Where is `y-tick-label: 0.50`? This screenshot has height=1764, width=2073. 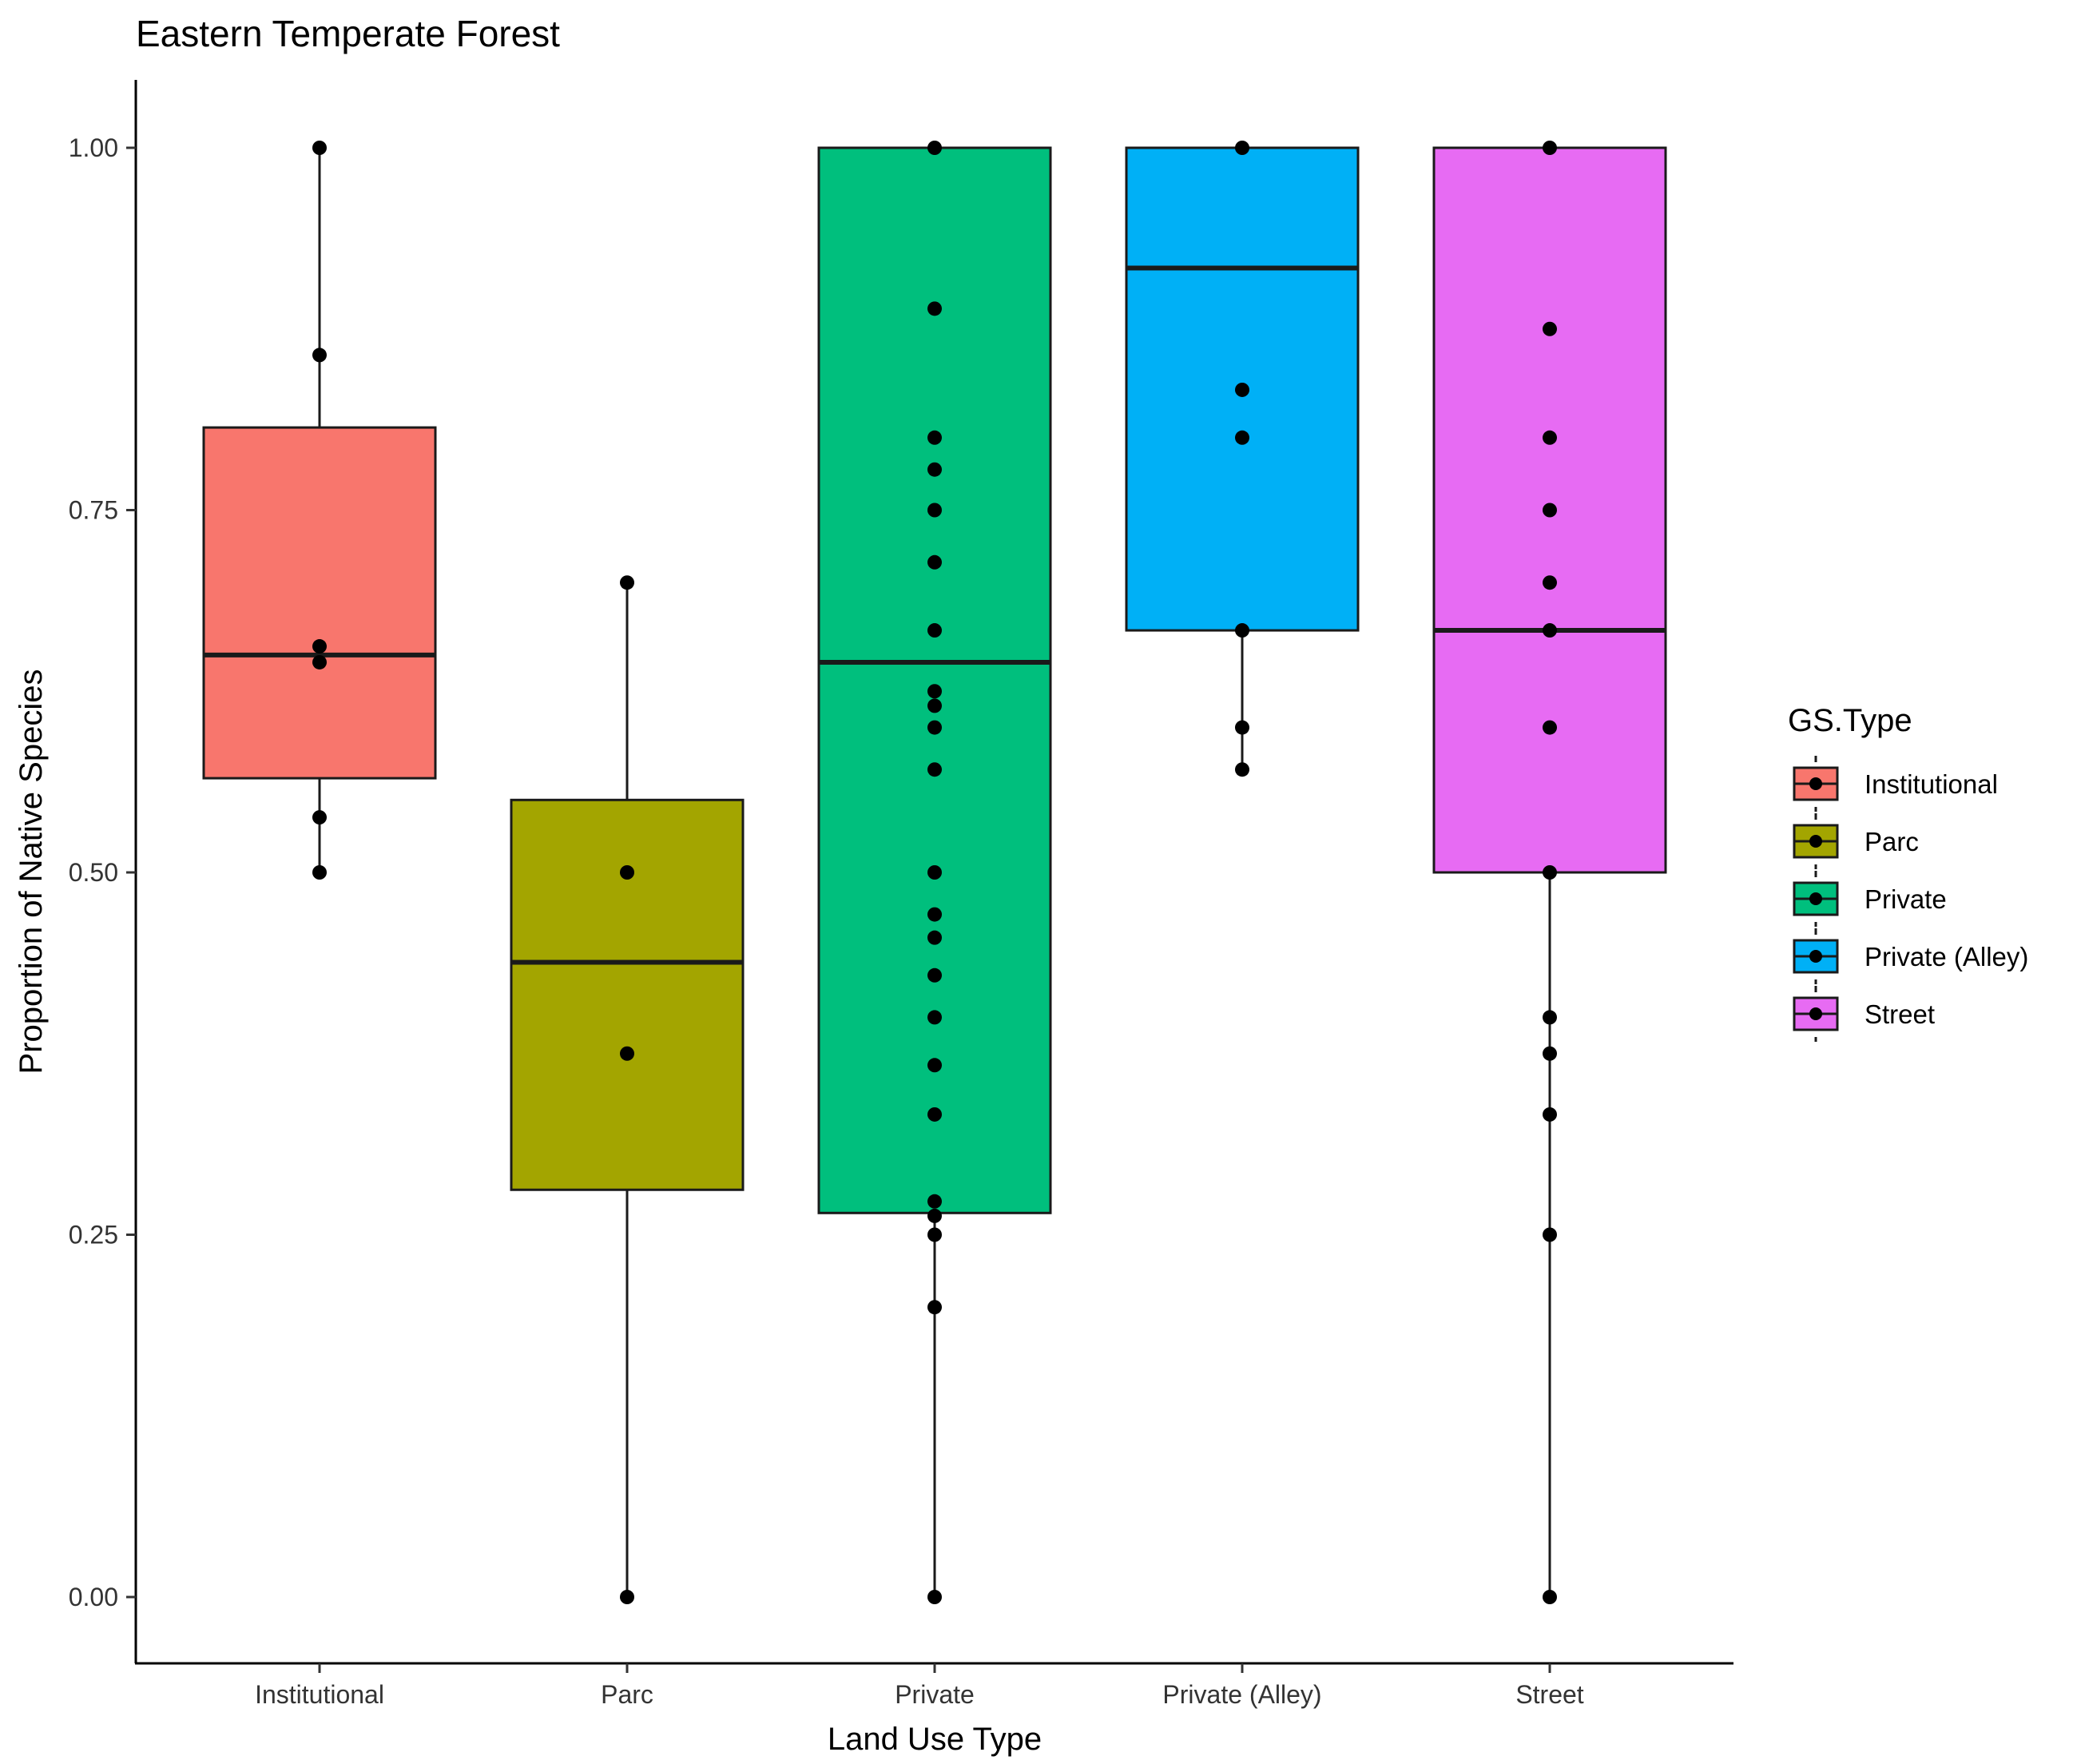
y-tick-label: 0.50 is located at coordinates (93, 872).